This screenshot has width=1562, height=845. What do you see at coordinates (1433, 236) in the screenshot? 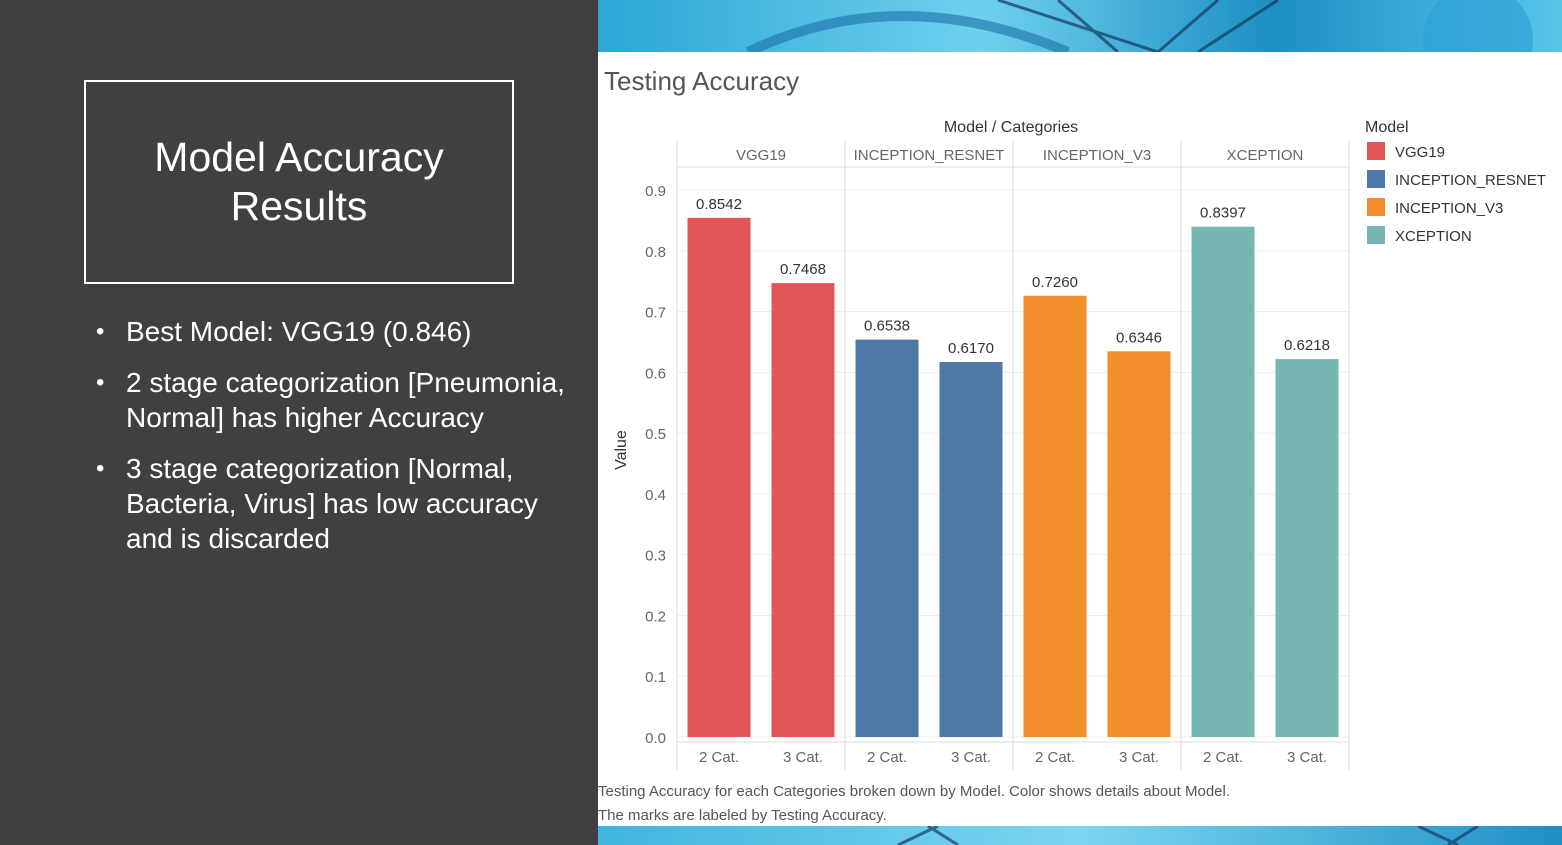
I see `legend-entry: XCEPTION` at bounding box center [1433, 236].